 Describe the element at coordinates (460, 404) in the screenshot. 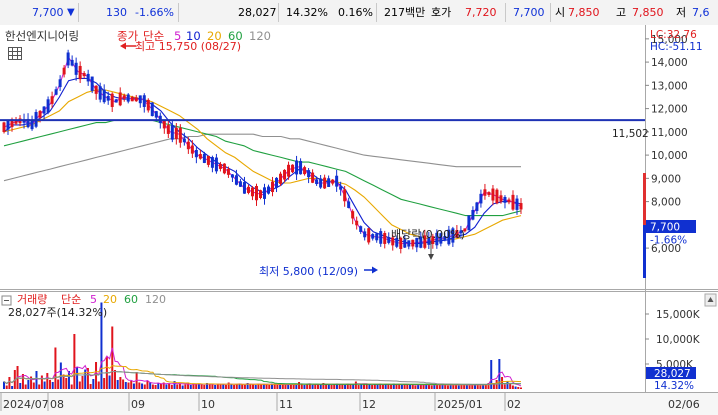

I see `x-tick-label: 2025/01` at that location.